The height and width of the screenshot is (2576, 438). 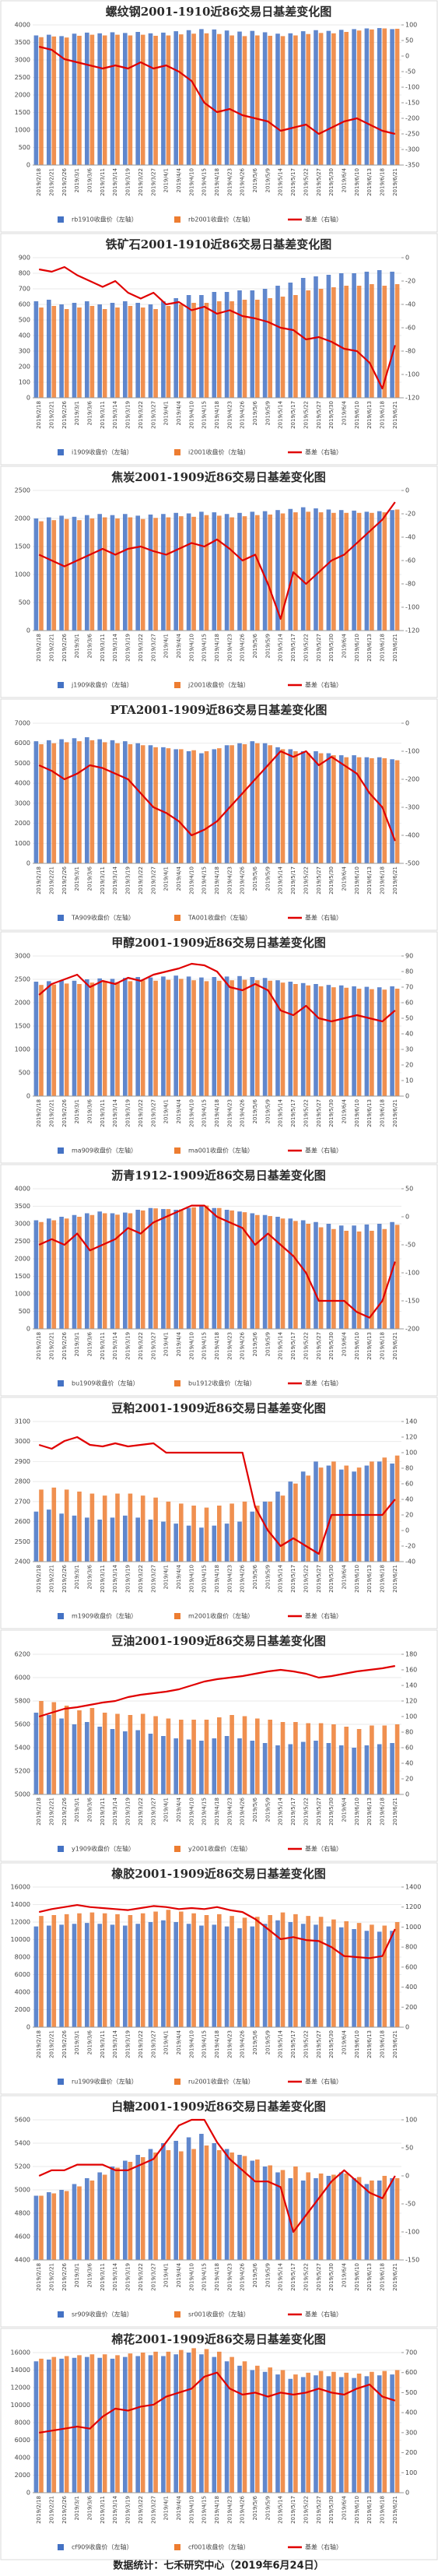 What do you see at coordinates (20, 1923) in the screenshot?
I see `y-tick-label: 12000` at bounding box center [20, 1923].